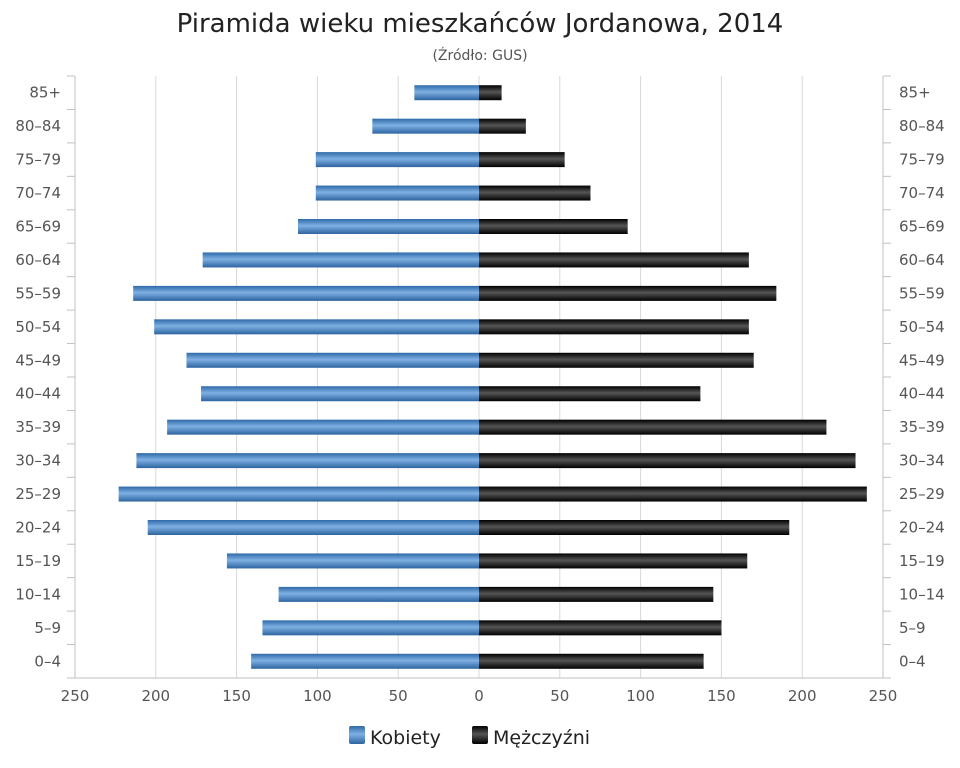 Image resolution: width=960 pixels, height=768 pixels. What do you see at coordinates (922, 528) in the screenshot?
I see `y-tick-label-right: 20–24` at bounding box center [922, 528].